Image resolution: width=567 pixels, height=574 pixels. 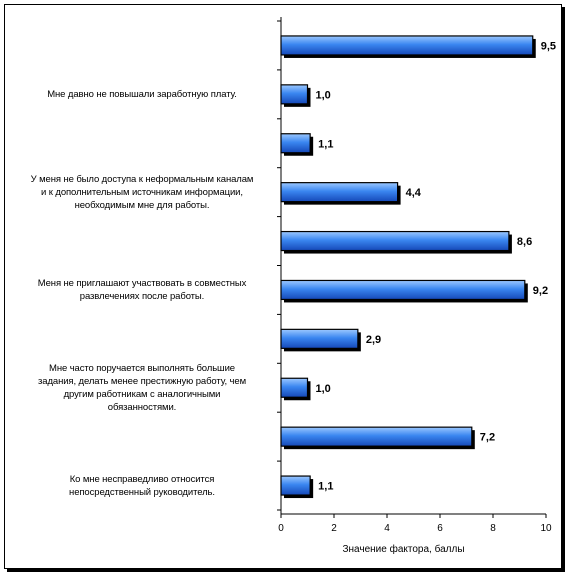 What do you see at coordinates (546, 528) in the screenshot?
I see `x-tick-label: 10` at bounding box center [546, 528].